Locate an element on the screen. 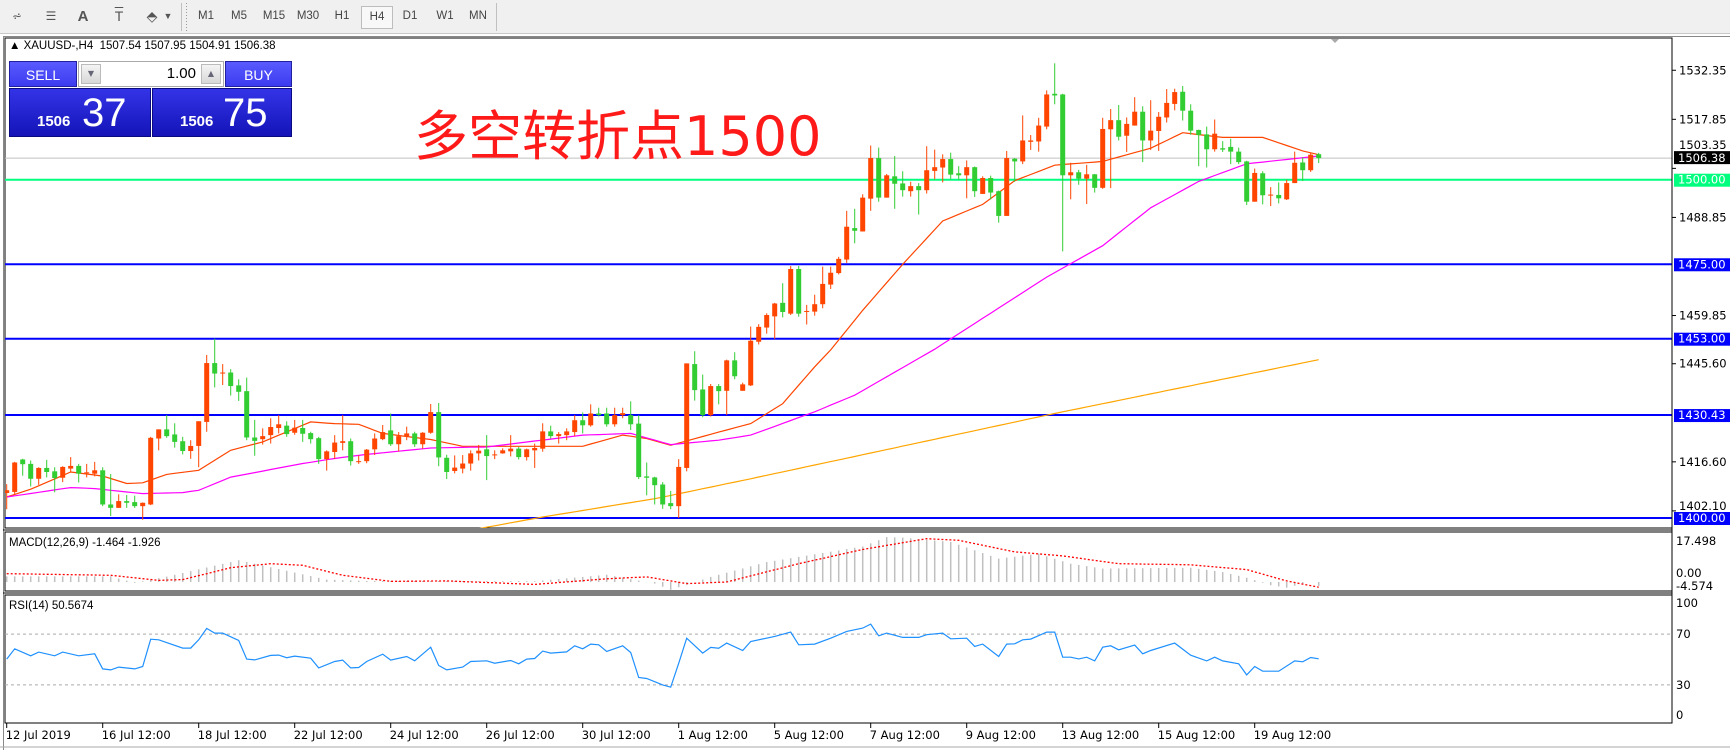 The width and height of the screenshot is (1730, 750). level-price-label: 1400.00 is located at coordinates (1702, 518).